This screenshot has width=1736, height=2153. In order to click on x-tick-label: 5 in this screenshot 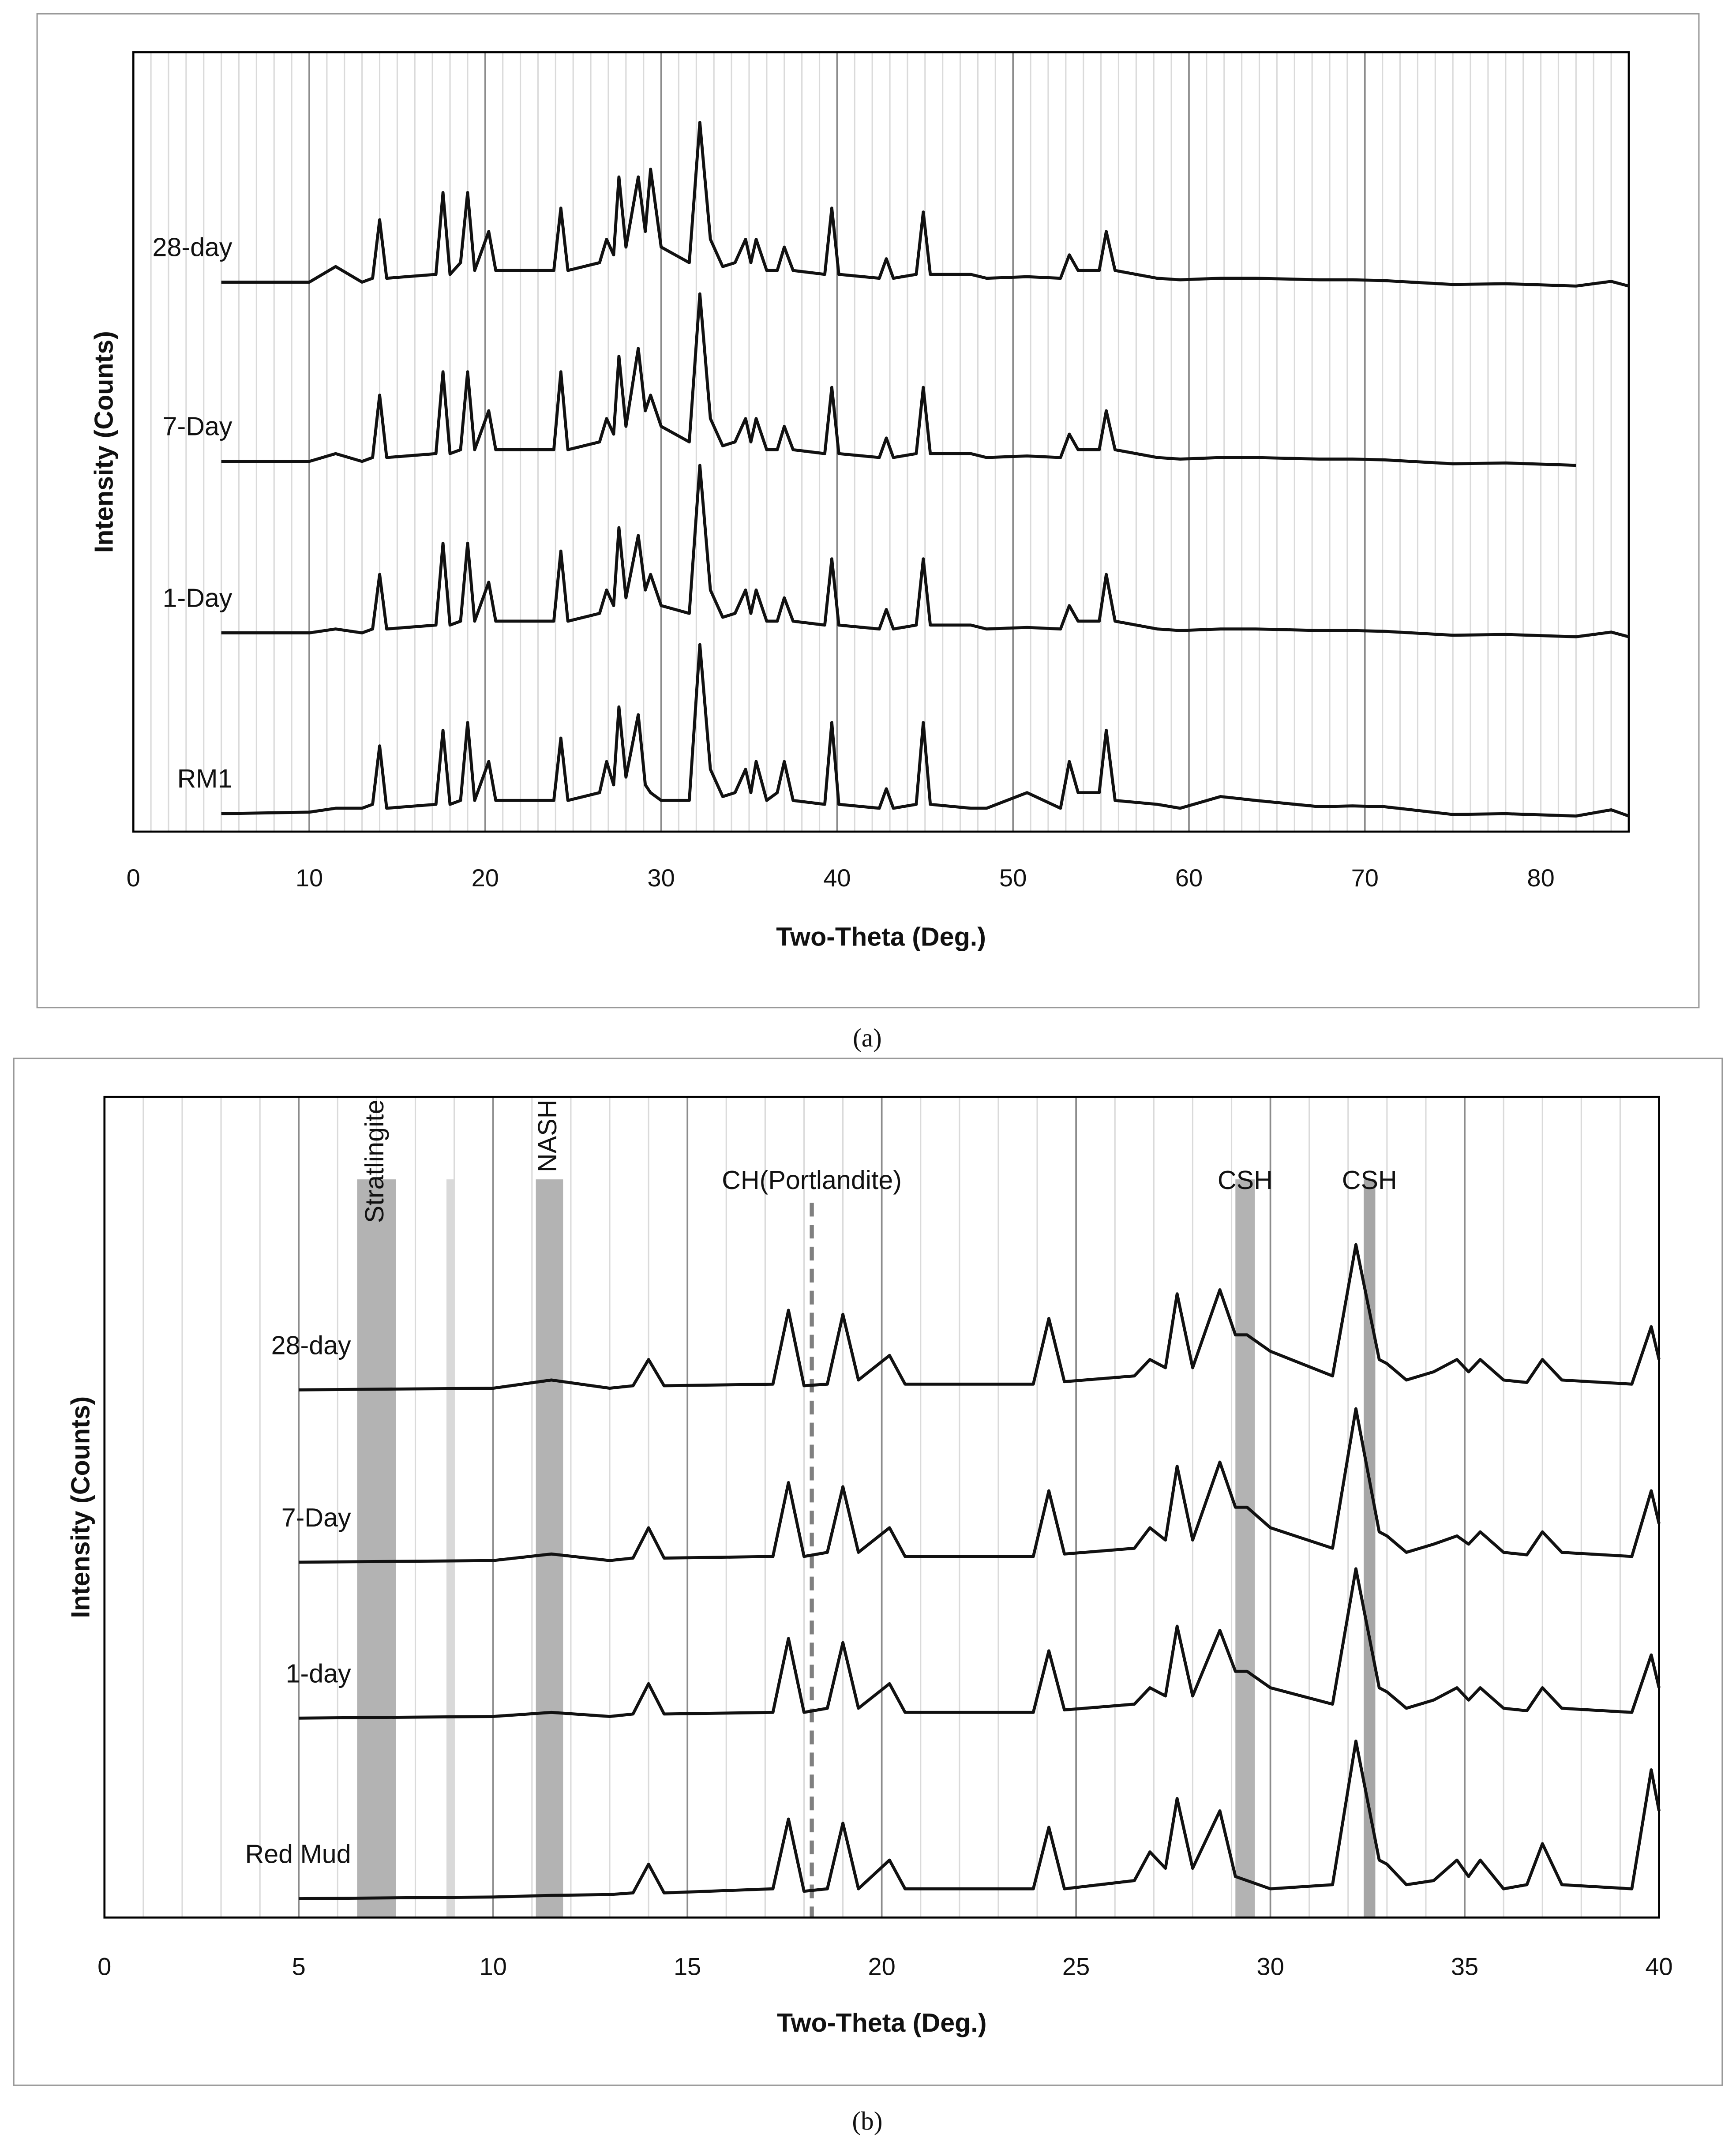, I will do `click(299, 1966)`.